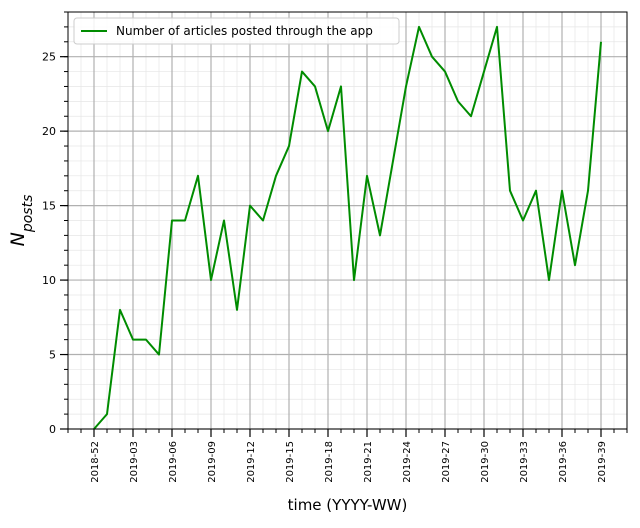 The image size is (640, 528). What do you see at coordinates (563, 462) in the screenshot?
I see `x-tick-label: 2019-36` at bounding box center [563, 462].